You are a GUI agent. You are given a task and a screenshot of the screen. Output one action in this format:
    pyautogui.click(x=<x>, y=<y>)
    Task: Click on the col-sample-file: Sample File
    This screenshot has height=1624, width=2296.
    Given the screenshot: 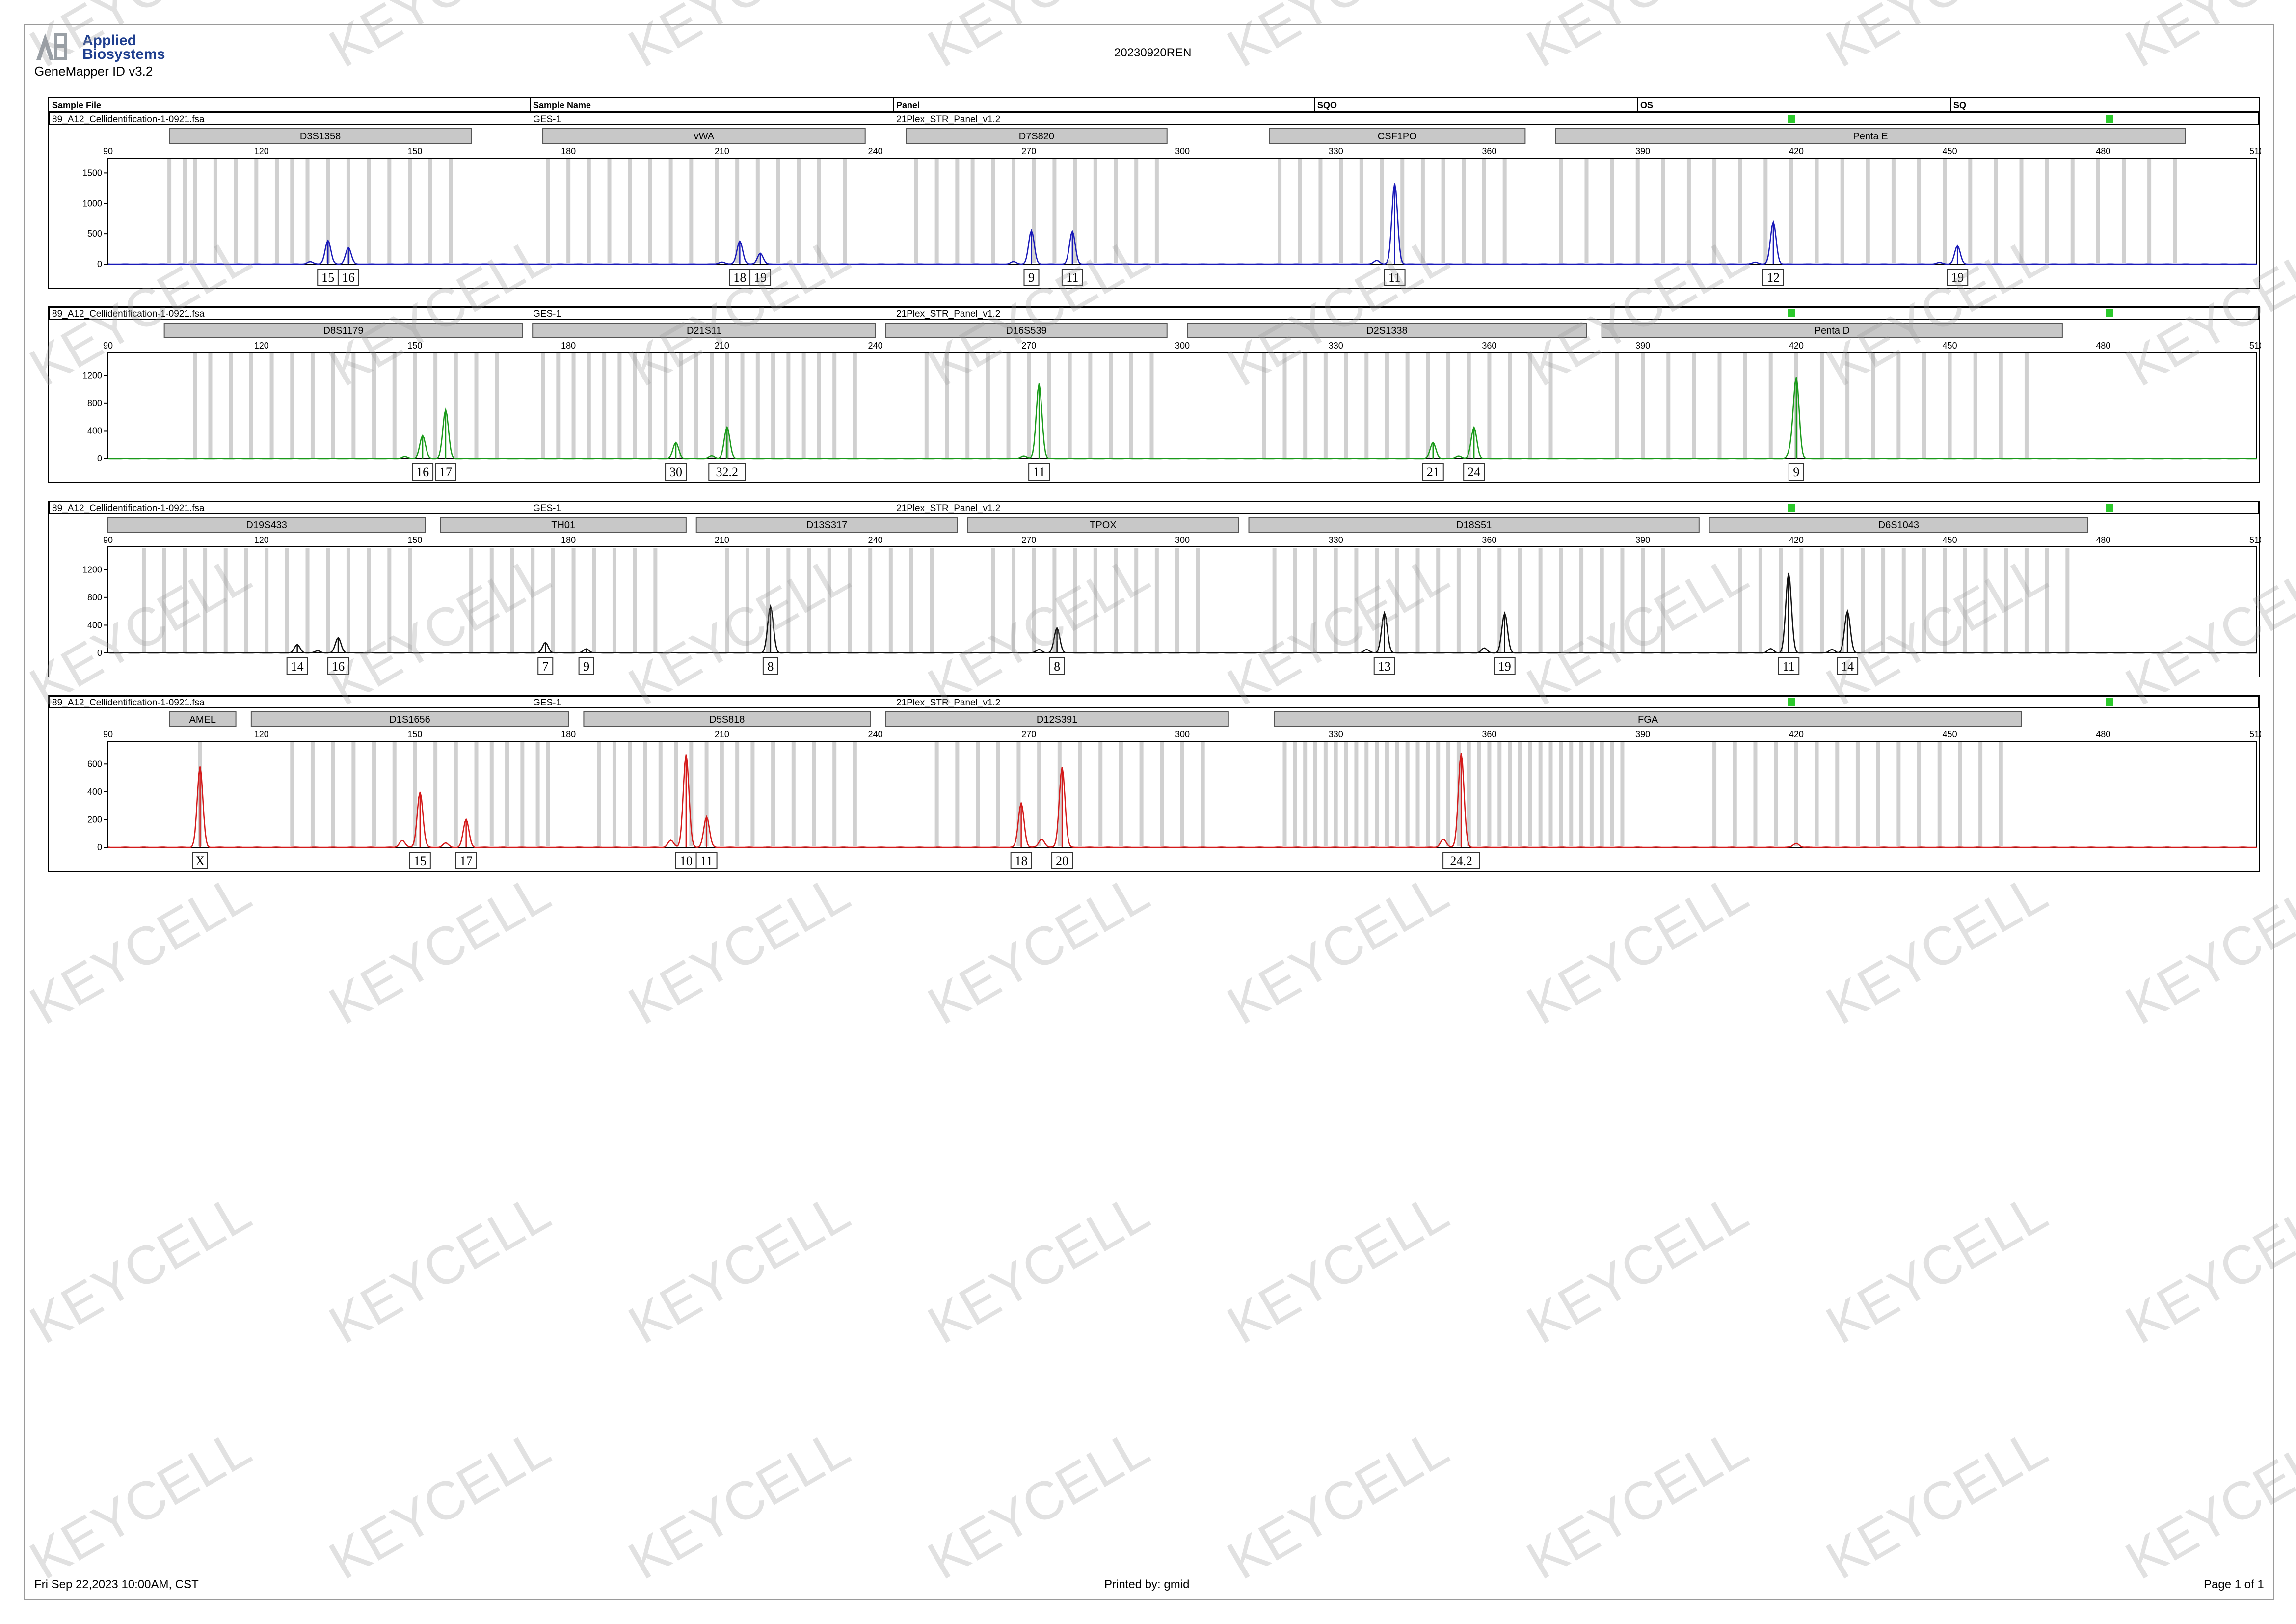 What is the action you would take?
    pyautogui.click(x=77, y=105)
    